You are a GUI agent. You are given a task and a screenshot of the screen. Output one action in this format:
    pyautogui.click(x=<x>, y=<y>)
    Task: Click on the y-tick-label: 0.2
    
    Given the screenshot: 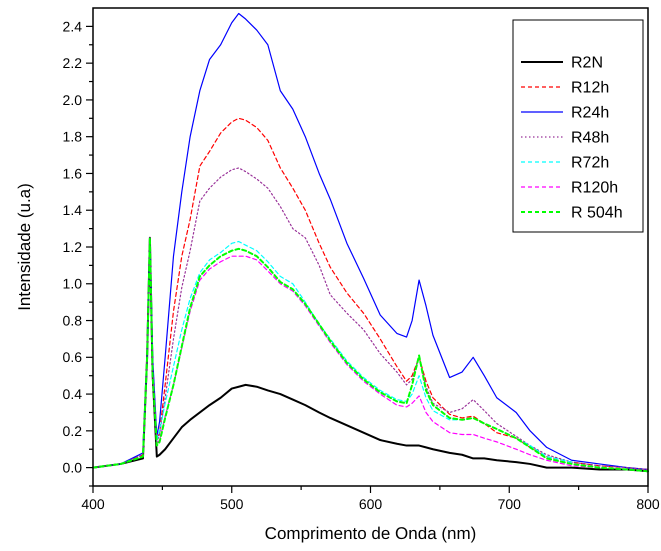 What is the action you would take?
    pyautogui.click(x=72, y=430)
    